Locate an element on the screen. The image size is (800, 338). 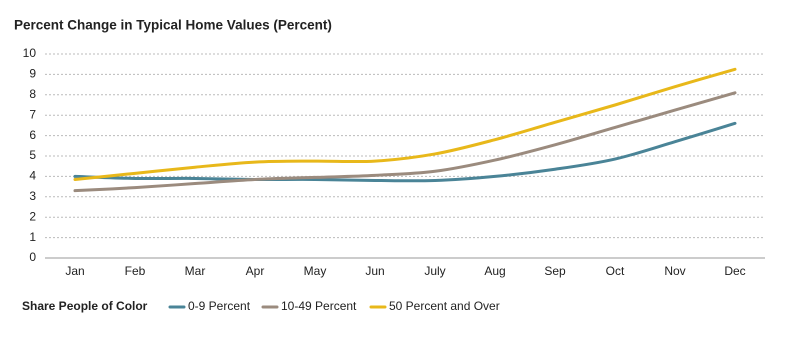
y-tick-label: 2 is located at coordinates (32, 216).